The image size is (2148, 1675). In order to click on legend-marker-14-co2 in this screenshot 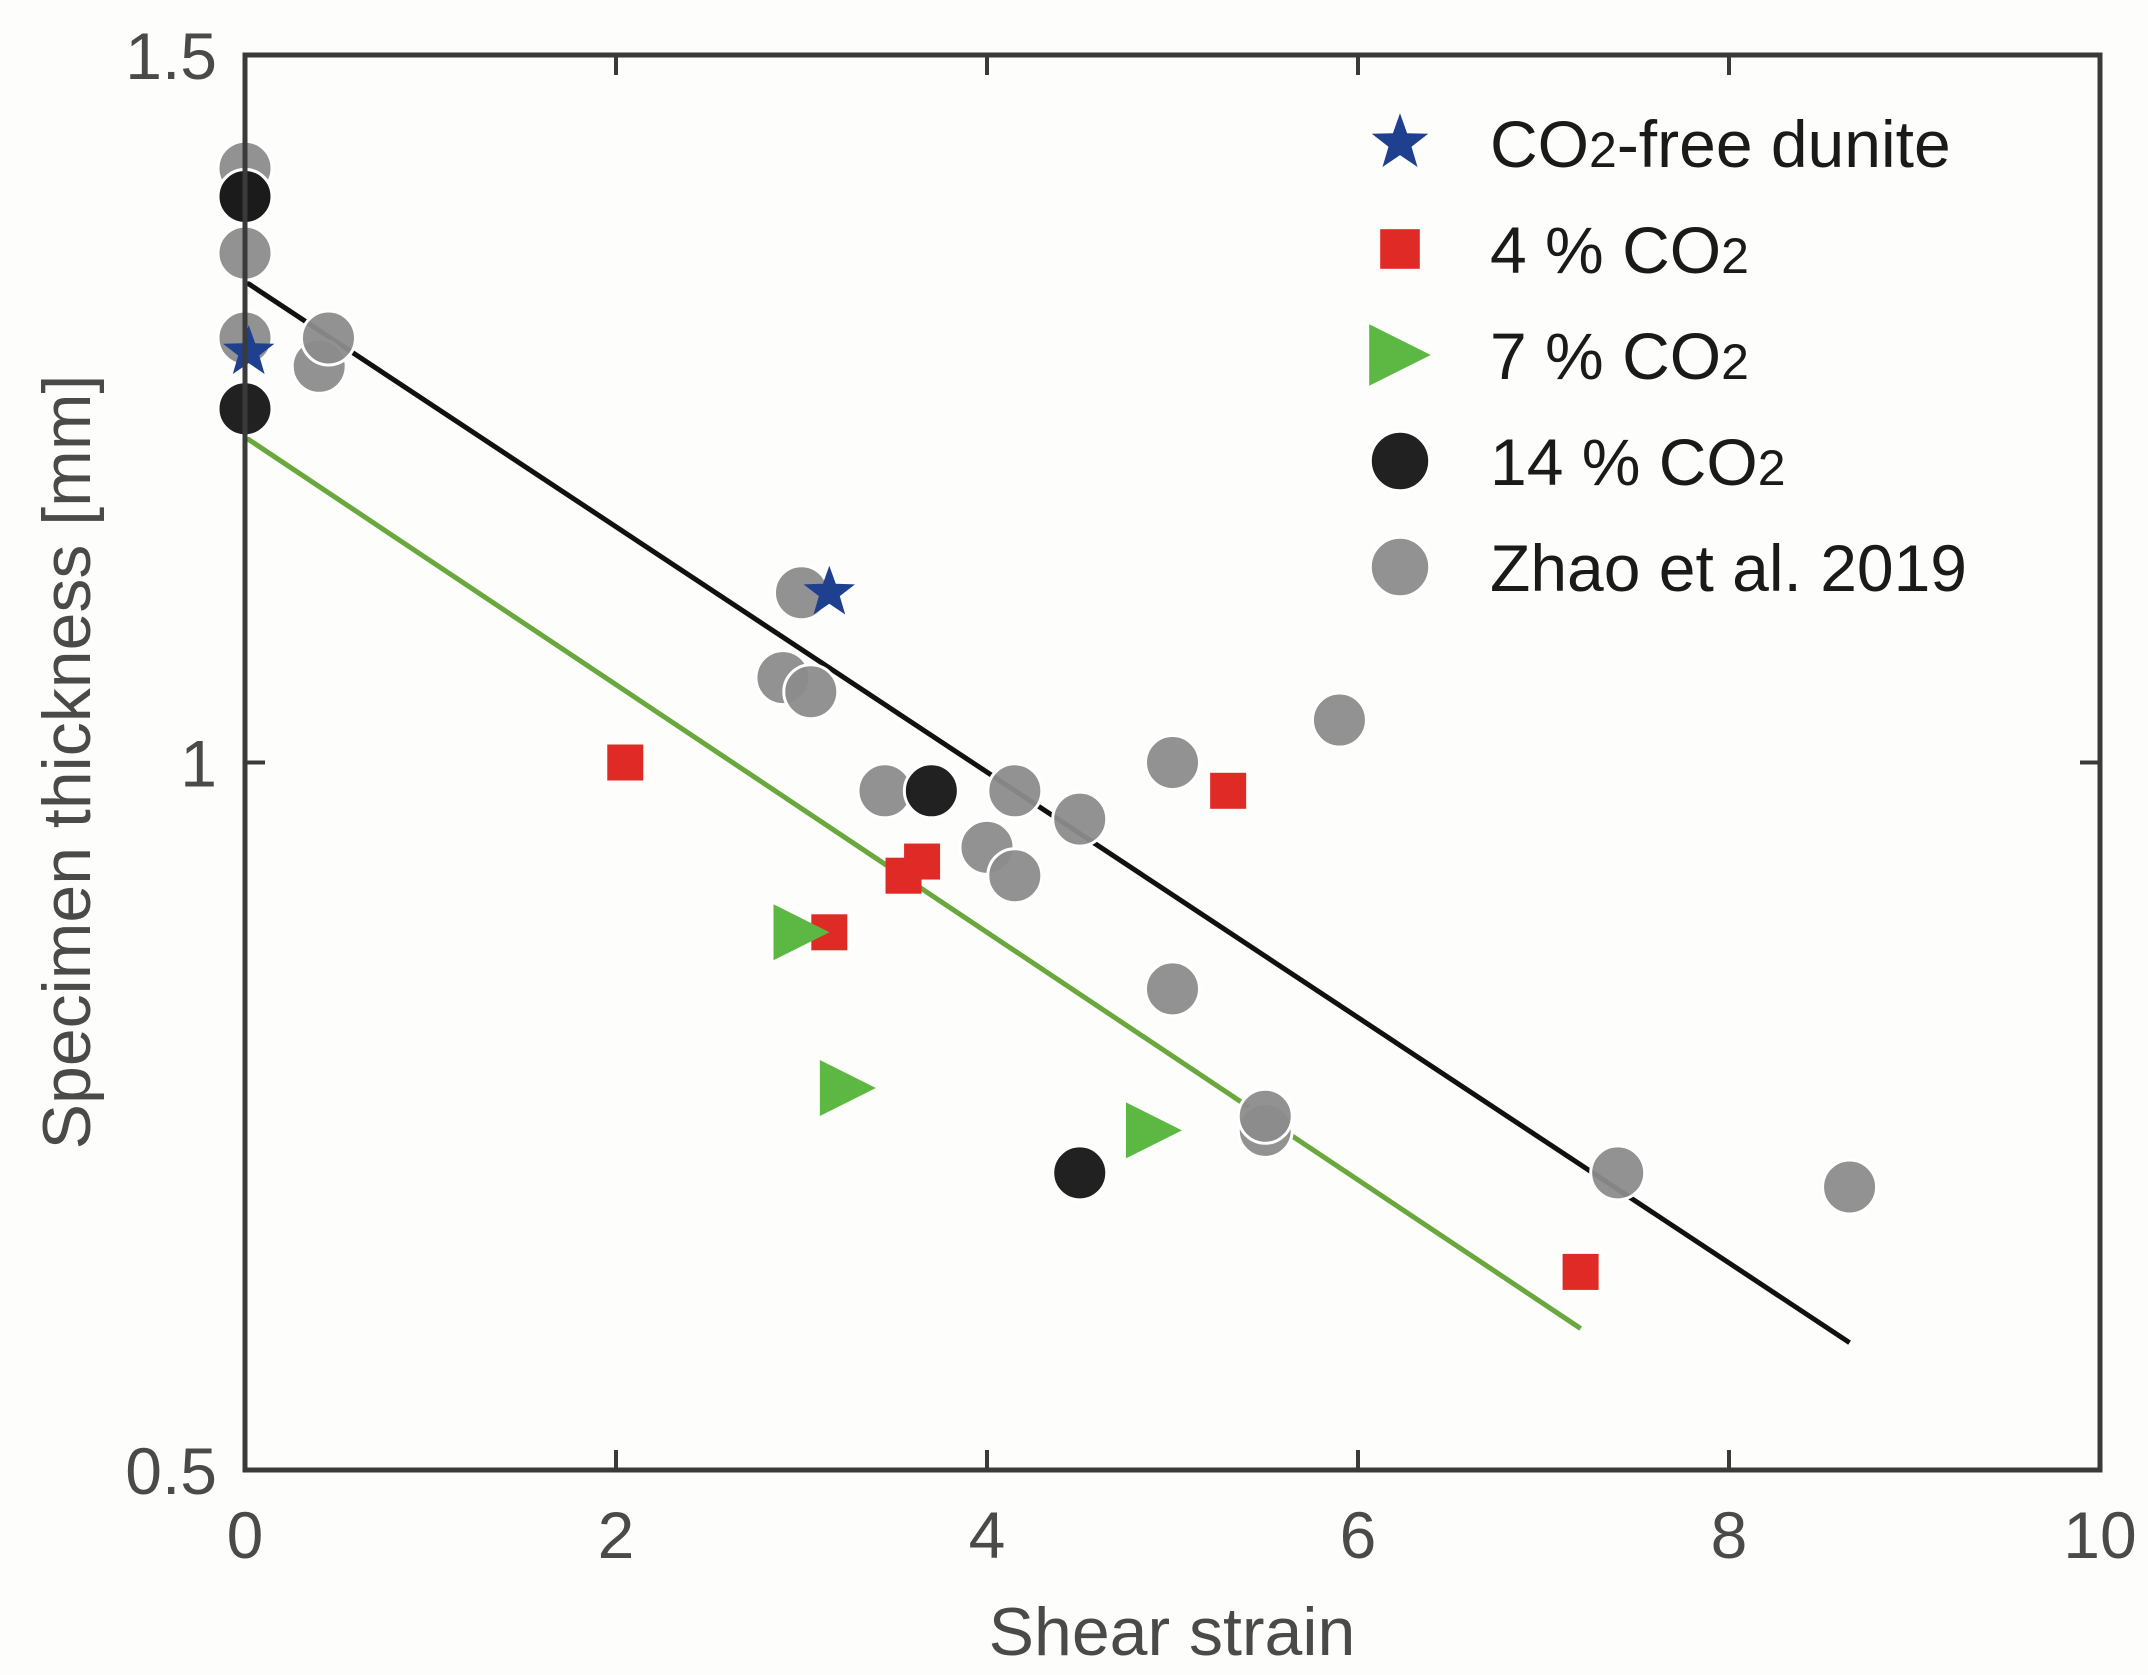, I will do `click(1400, 461)`.